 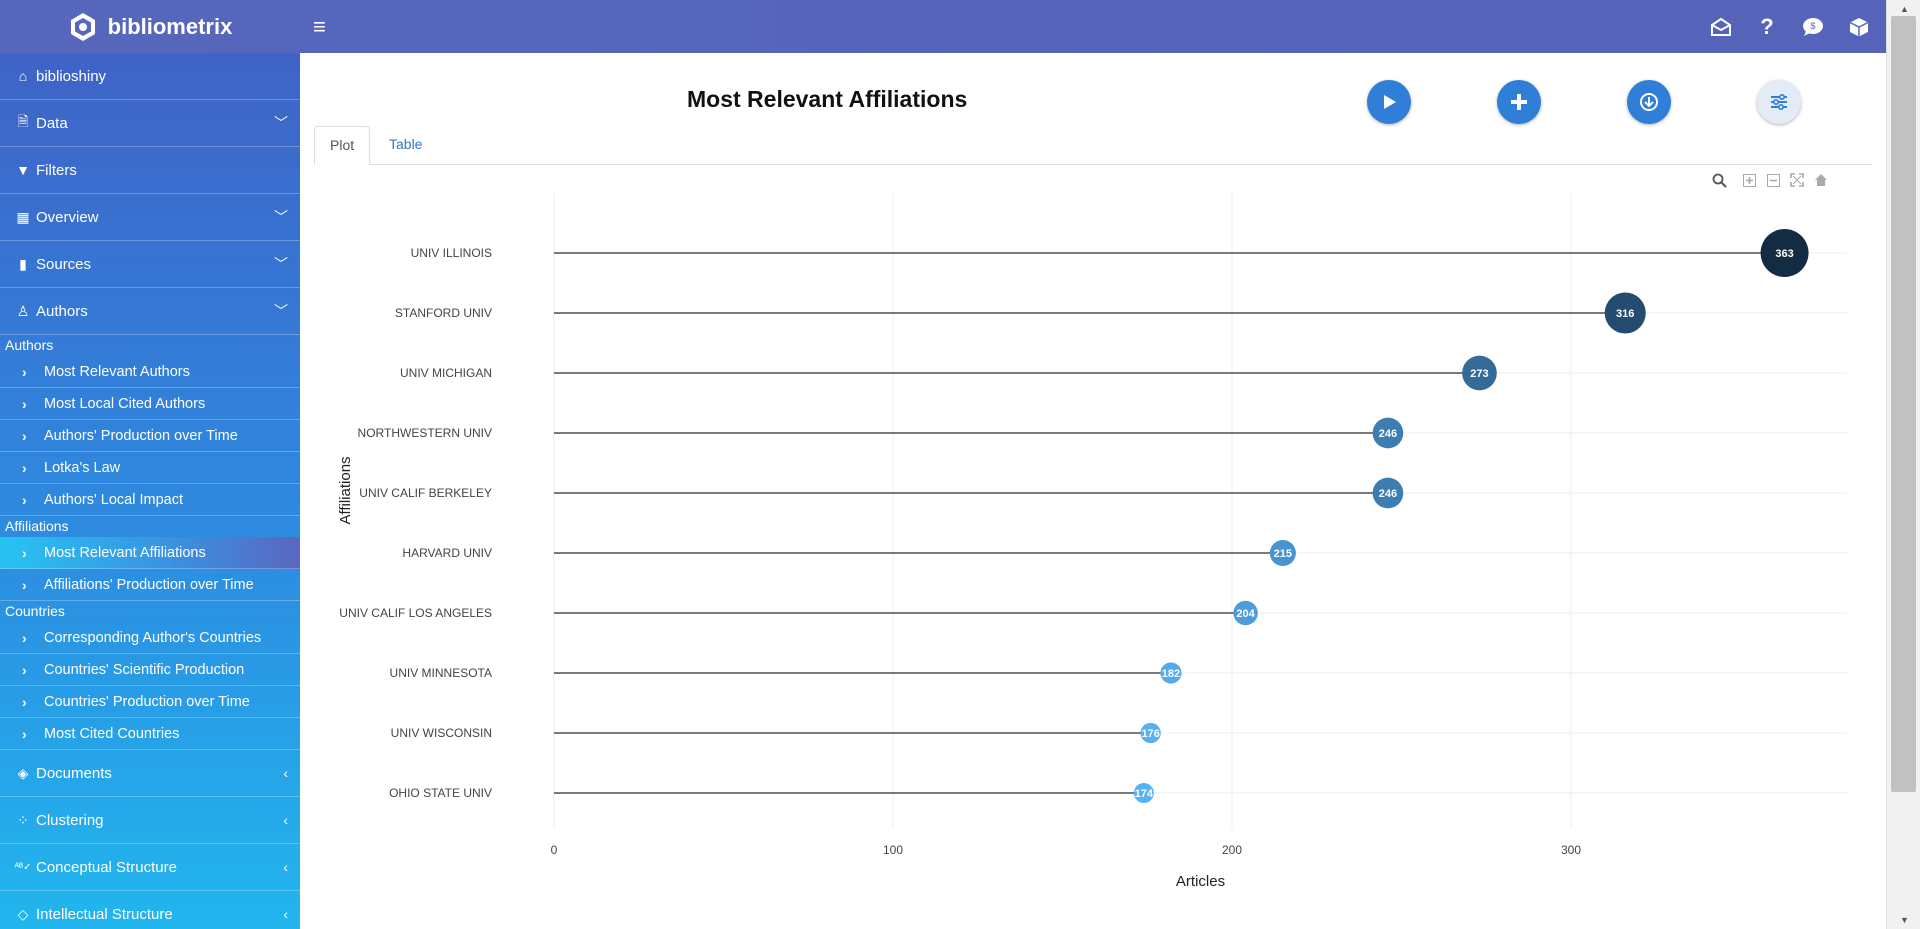 I want to click on sidebar-subitem-label: Countries' Production over Time, so click(x=147, y=701).